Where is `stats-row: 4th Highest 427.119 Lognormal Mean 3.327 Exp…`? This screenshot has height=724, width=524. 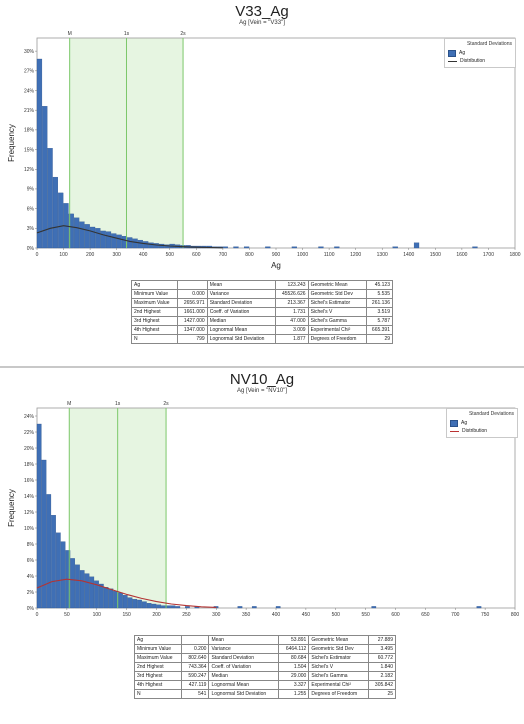
stats-row: 4th Highest 427.119 Lognormal Mean 3.327 Exp… is located at coordinates (265, 685).